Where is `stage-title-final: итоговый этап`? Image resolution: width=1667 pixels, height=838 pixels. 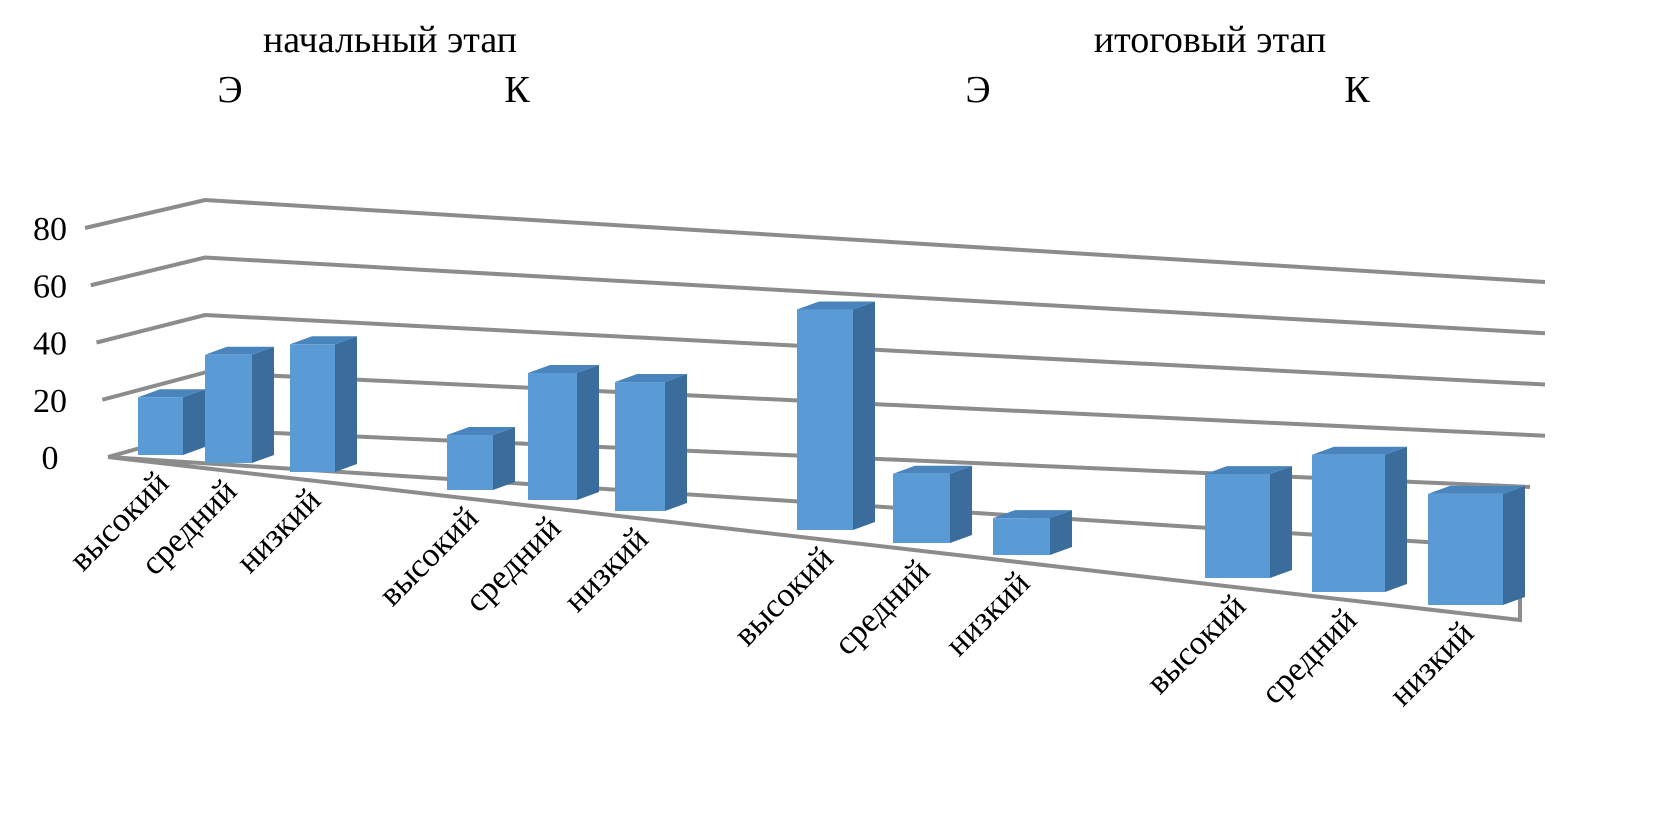
stage-title-final: итоговый этап is located at coordinates (1210, 40).